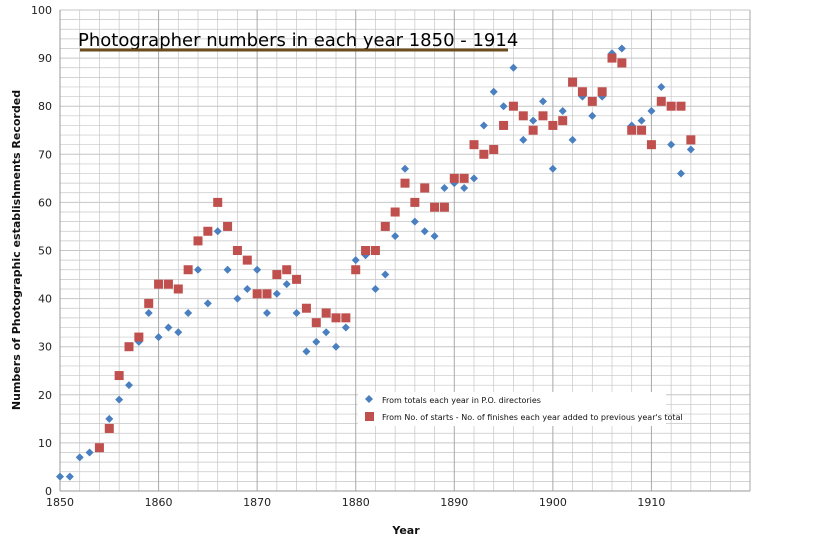  What do you see at coordinates (48, 491) in the screenshot?
I see `y-tick-label: 0` at bounding box center [48, 491].